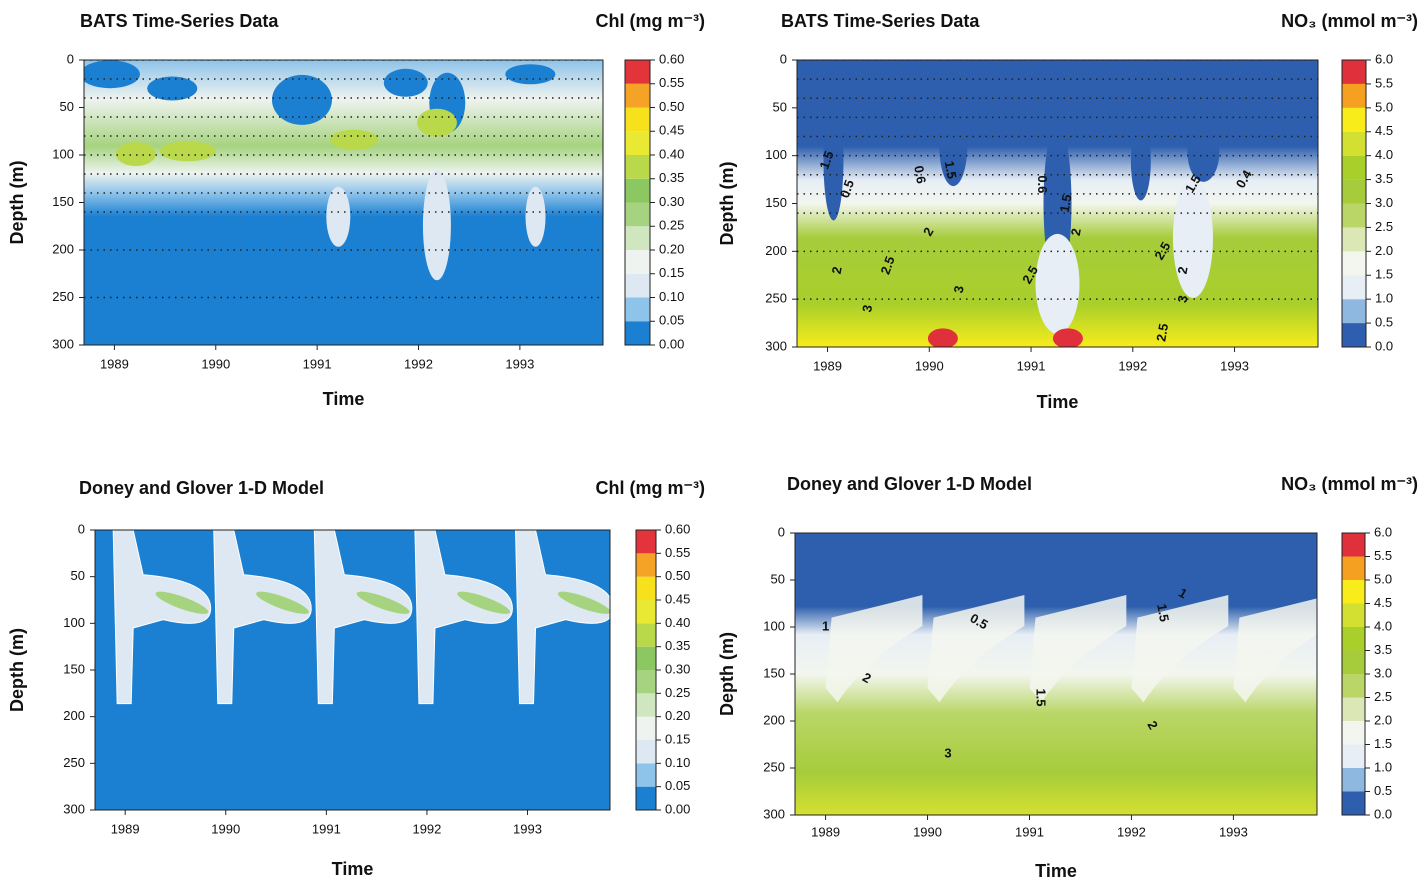 The height and width of the screenshot is (883, 1423). I want to click on colorbar-tick-label: 0.20, so click(677, 715).